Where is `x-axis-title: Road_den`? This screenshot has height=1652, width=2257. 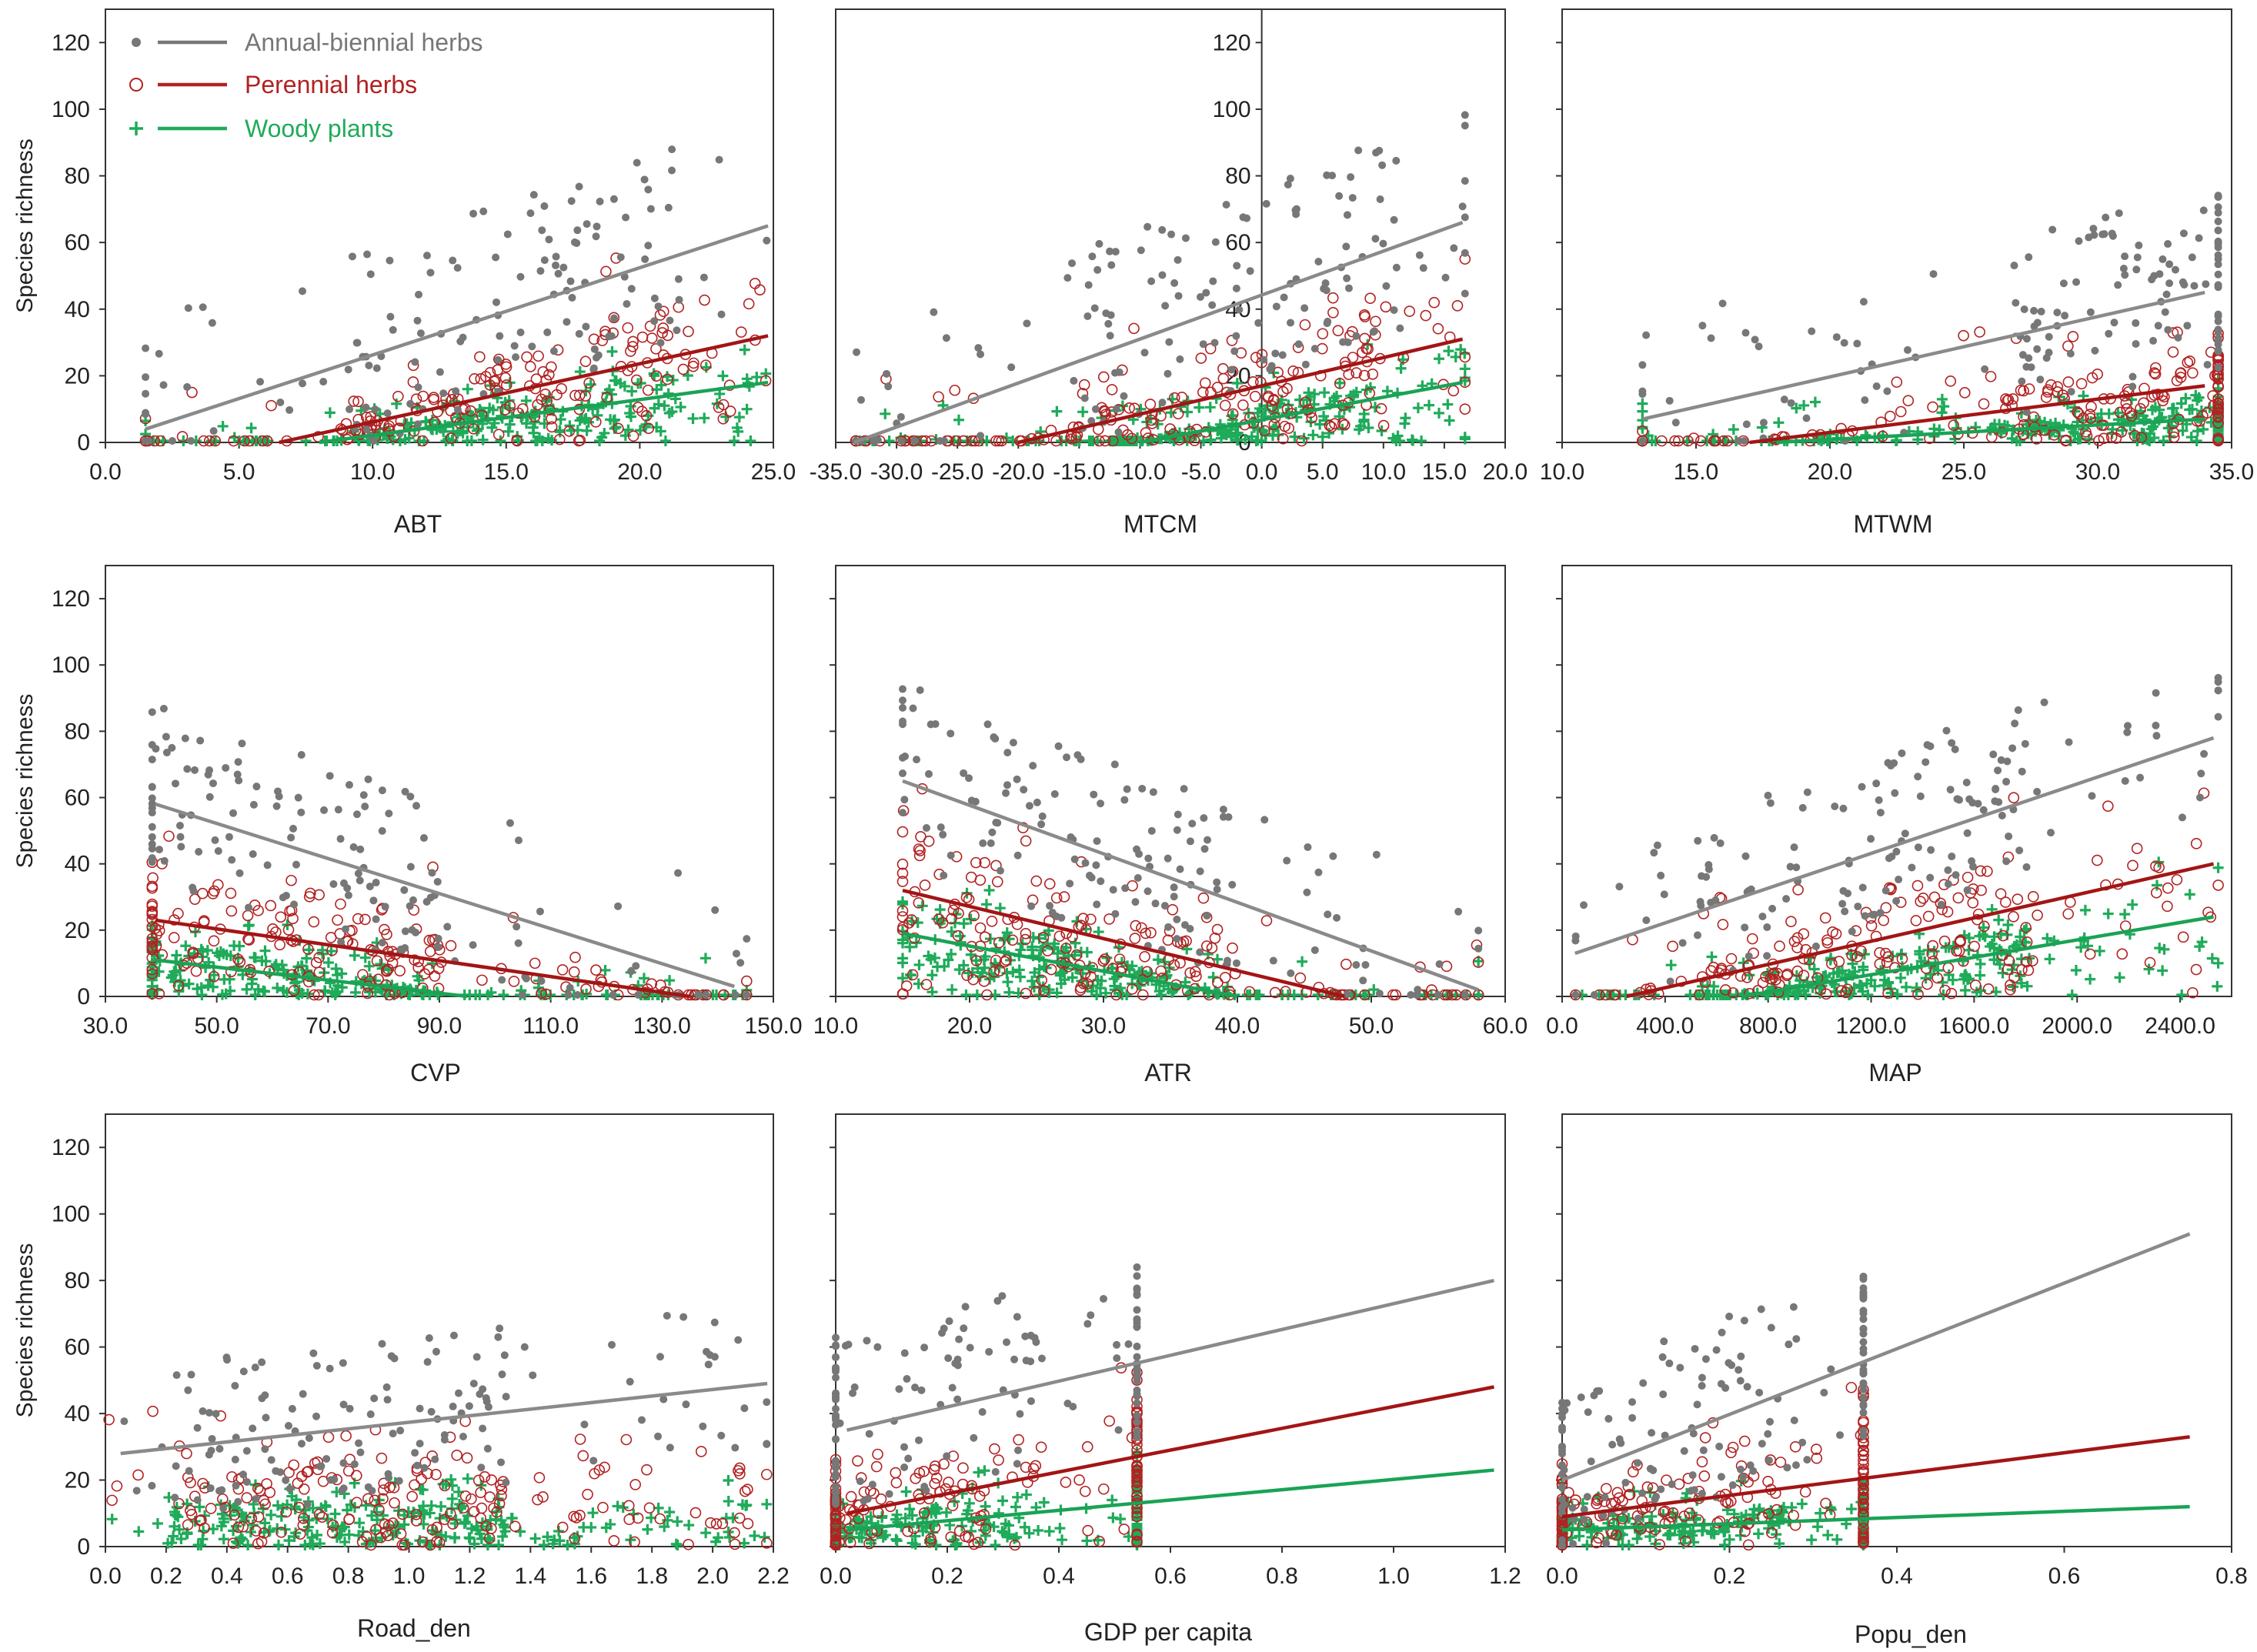
x-axis-title: Road_den is located at coordinates (414, 1628).